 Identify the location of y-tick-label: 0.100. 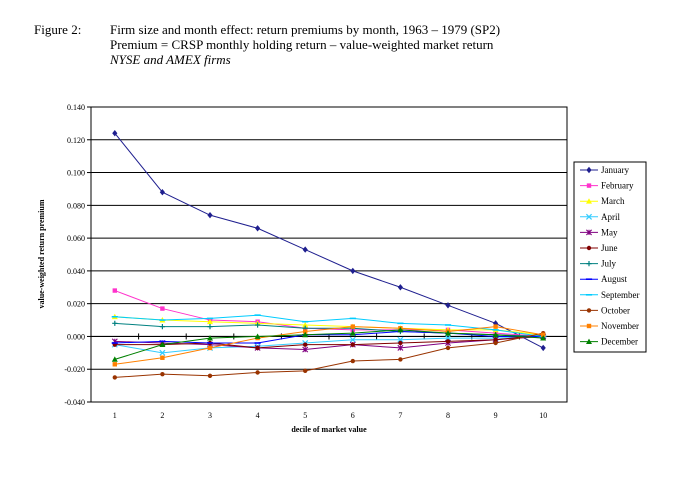
(76, 173).